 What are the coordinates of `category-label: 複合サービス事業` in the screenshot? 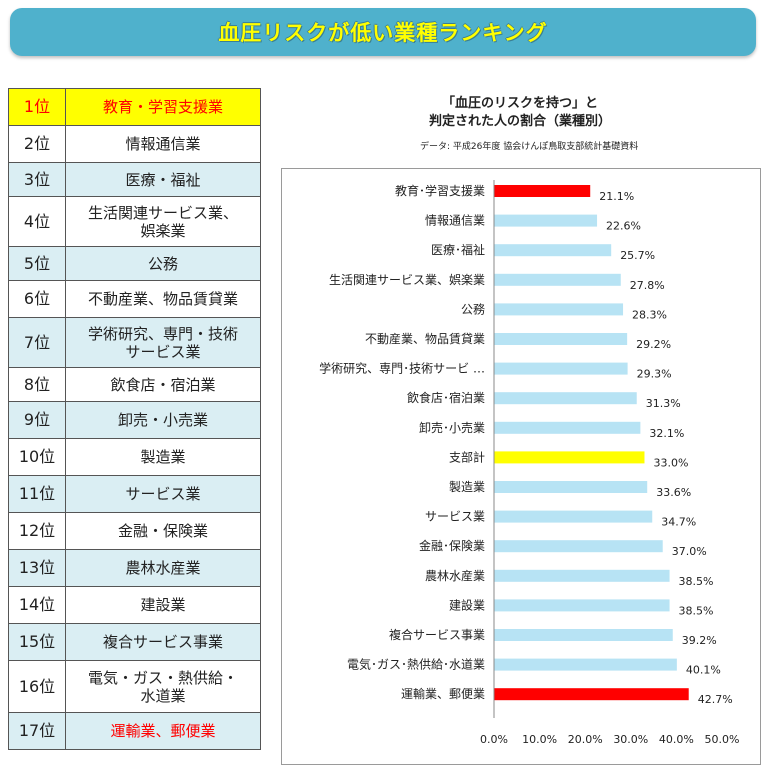 It's located at (437, 634).